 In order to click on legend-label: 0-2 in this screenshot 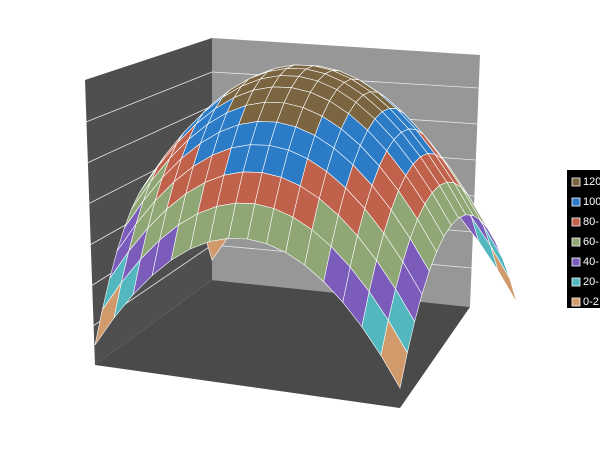, I will do `click(591, 302)`.